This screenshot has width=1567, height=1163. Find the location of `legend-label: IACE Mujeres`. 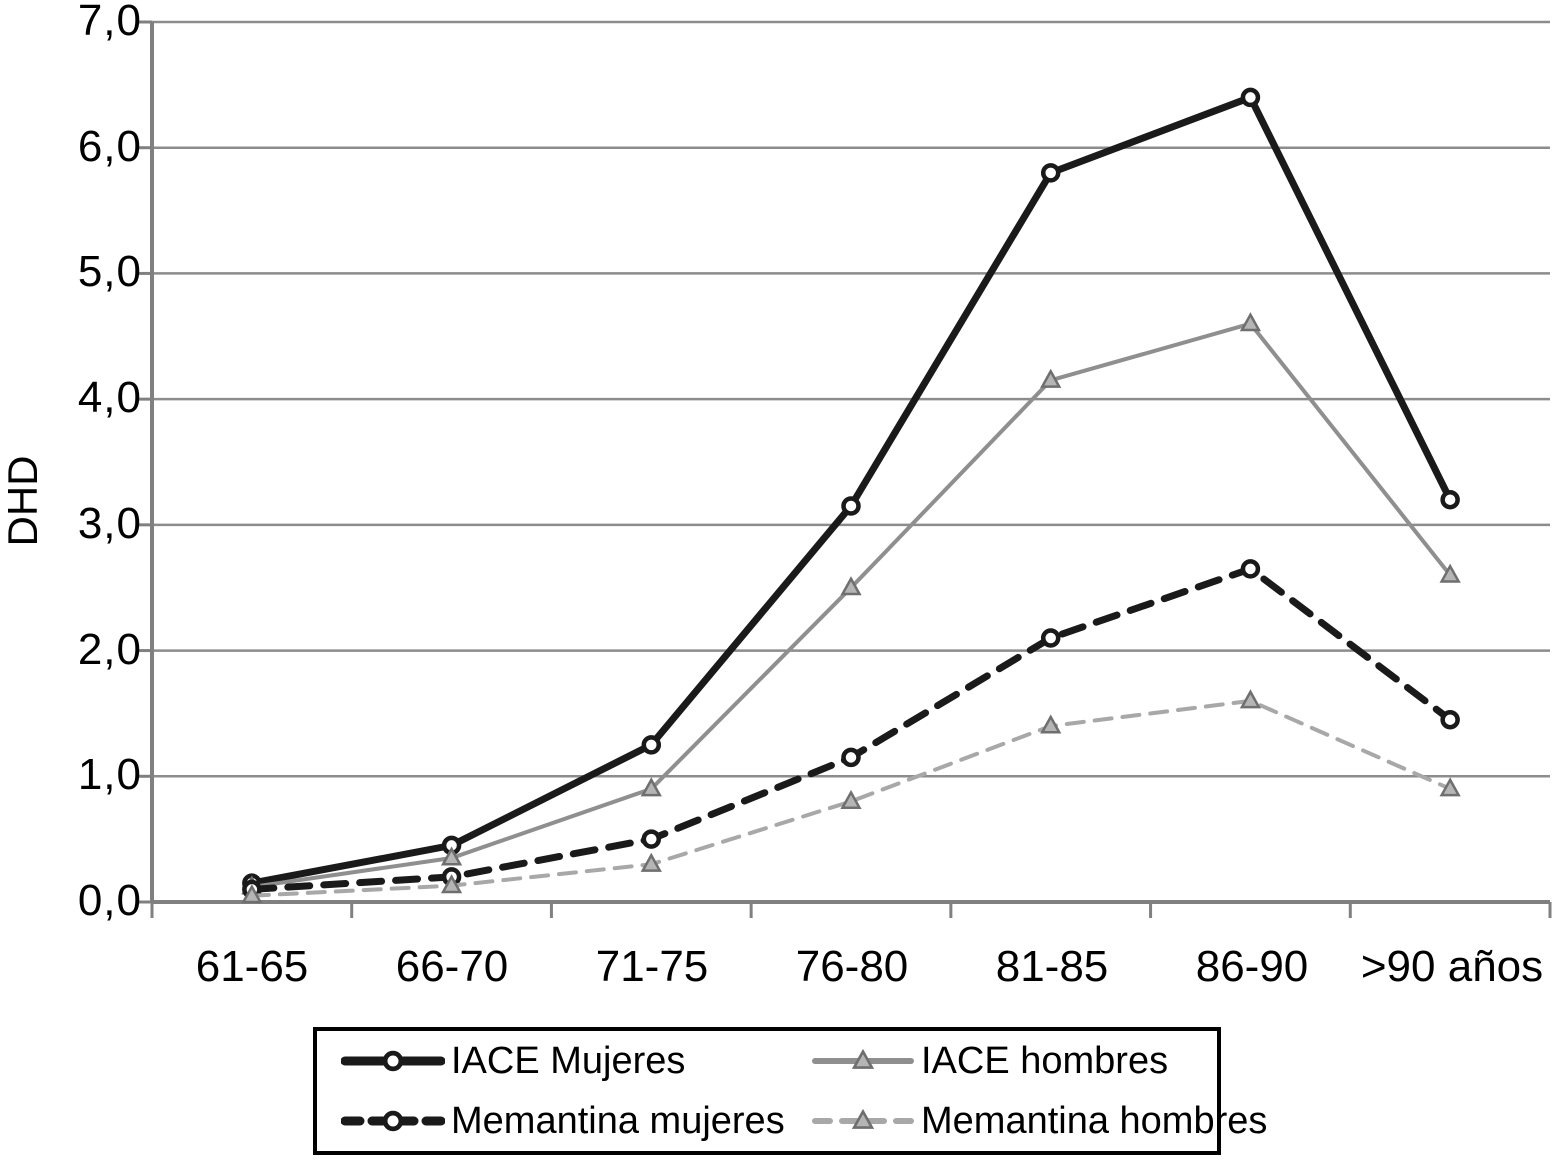

legend-label: IACE Mujeres is located at coordinates (568, 1060).